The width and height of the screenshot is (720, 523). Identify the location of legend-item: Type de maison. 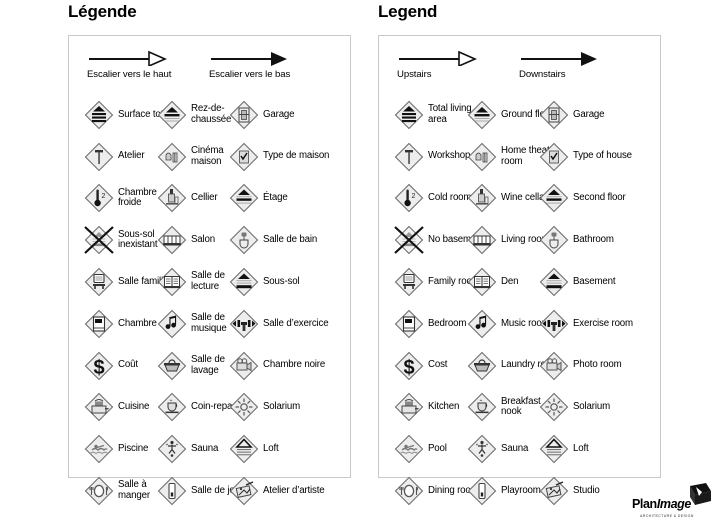
(286, 157).